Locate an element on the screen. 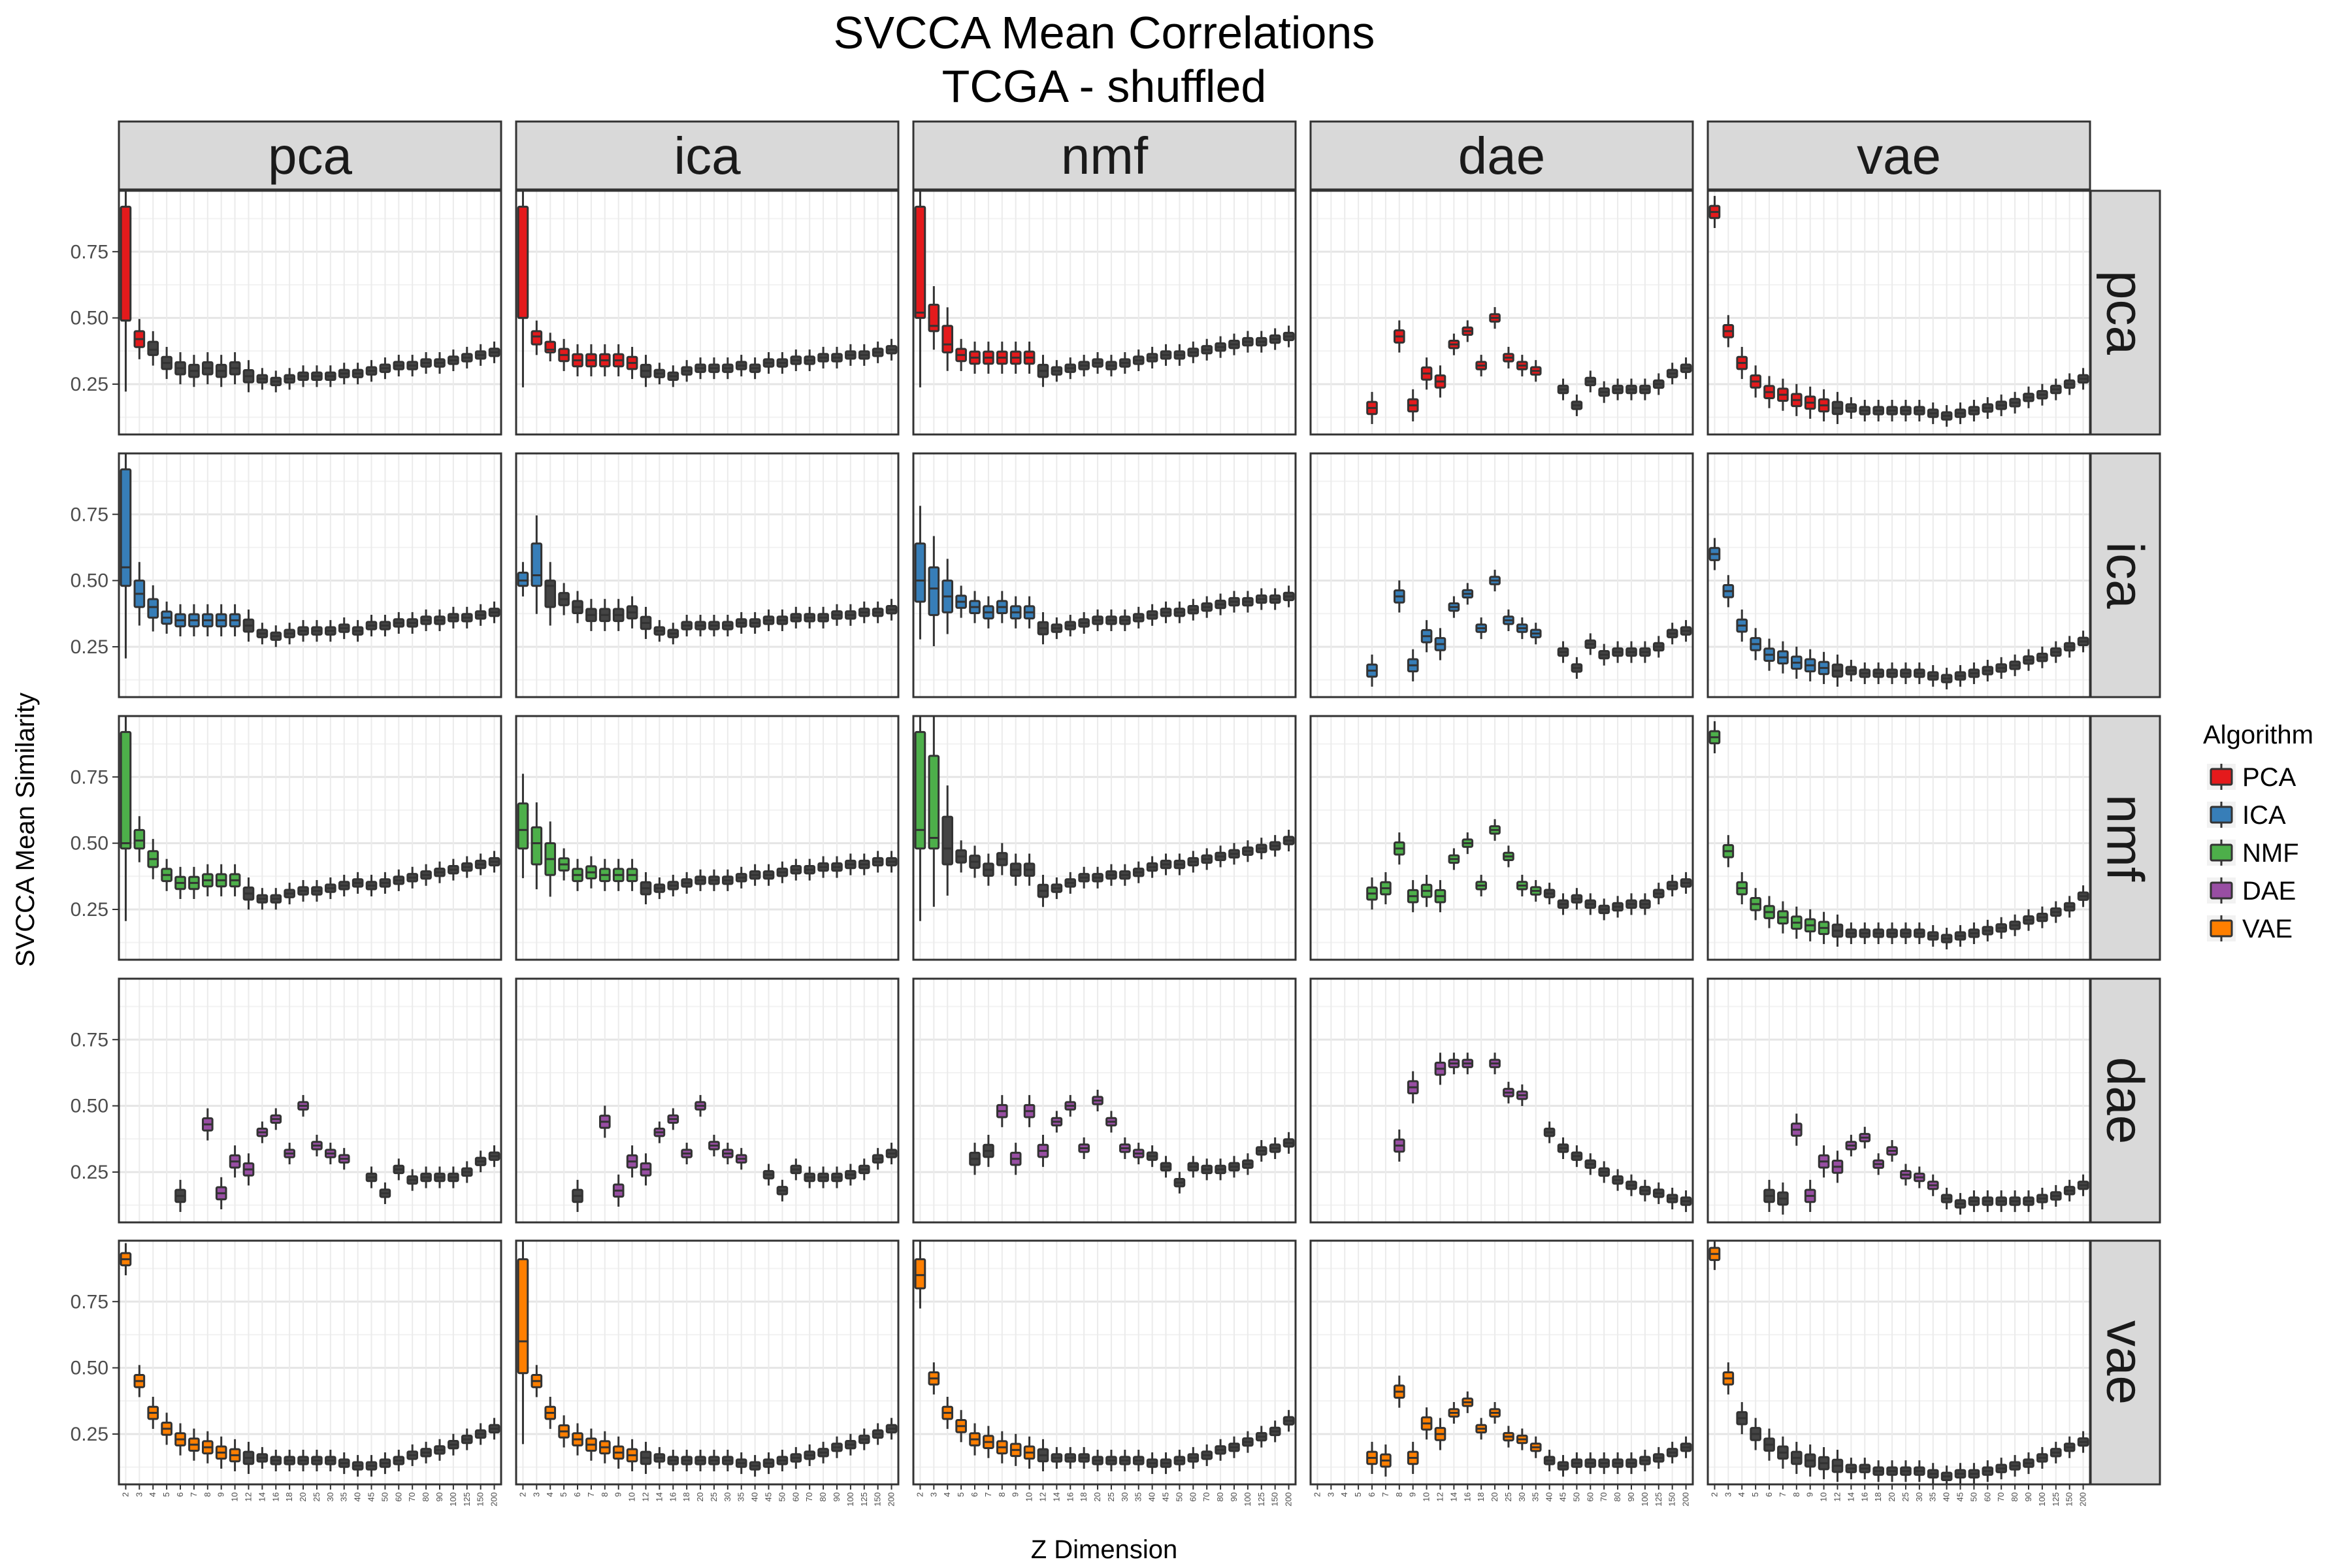 The height and width of the screenshot is (1568, 2352). legend-item-pca: PCA is located at coordinates (2251, 777).